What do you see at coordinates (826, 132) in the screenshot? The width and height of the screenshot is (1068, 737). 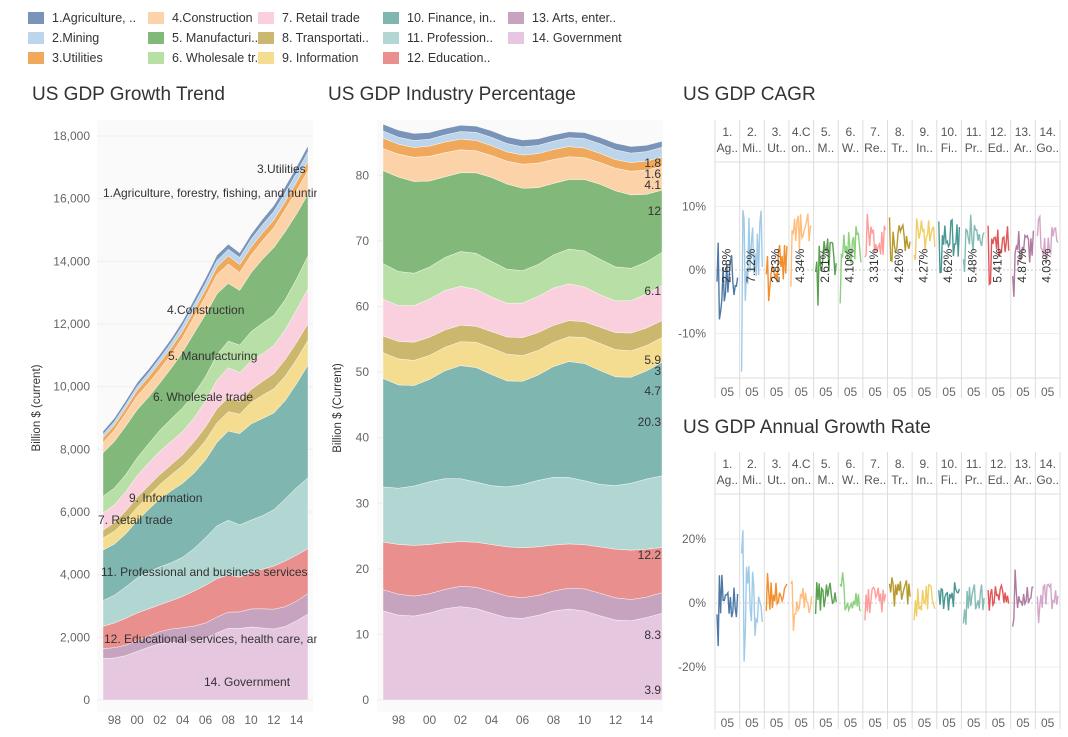 I see `cagr-panel-header-num: 5.` at bounding box center [826, 132].